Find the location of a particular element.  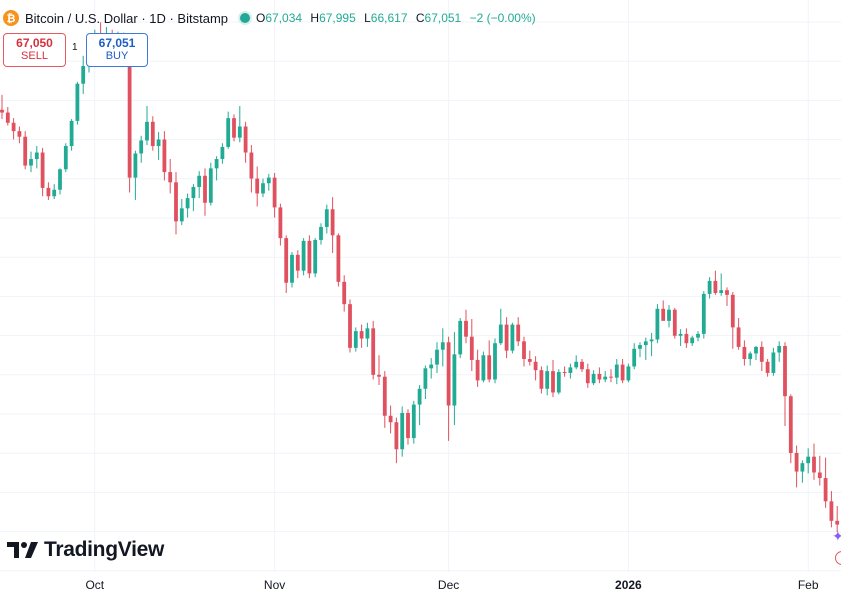

close-value: 67,051 is located at coordinates (443, 18).